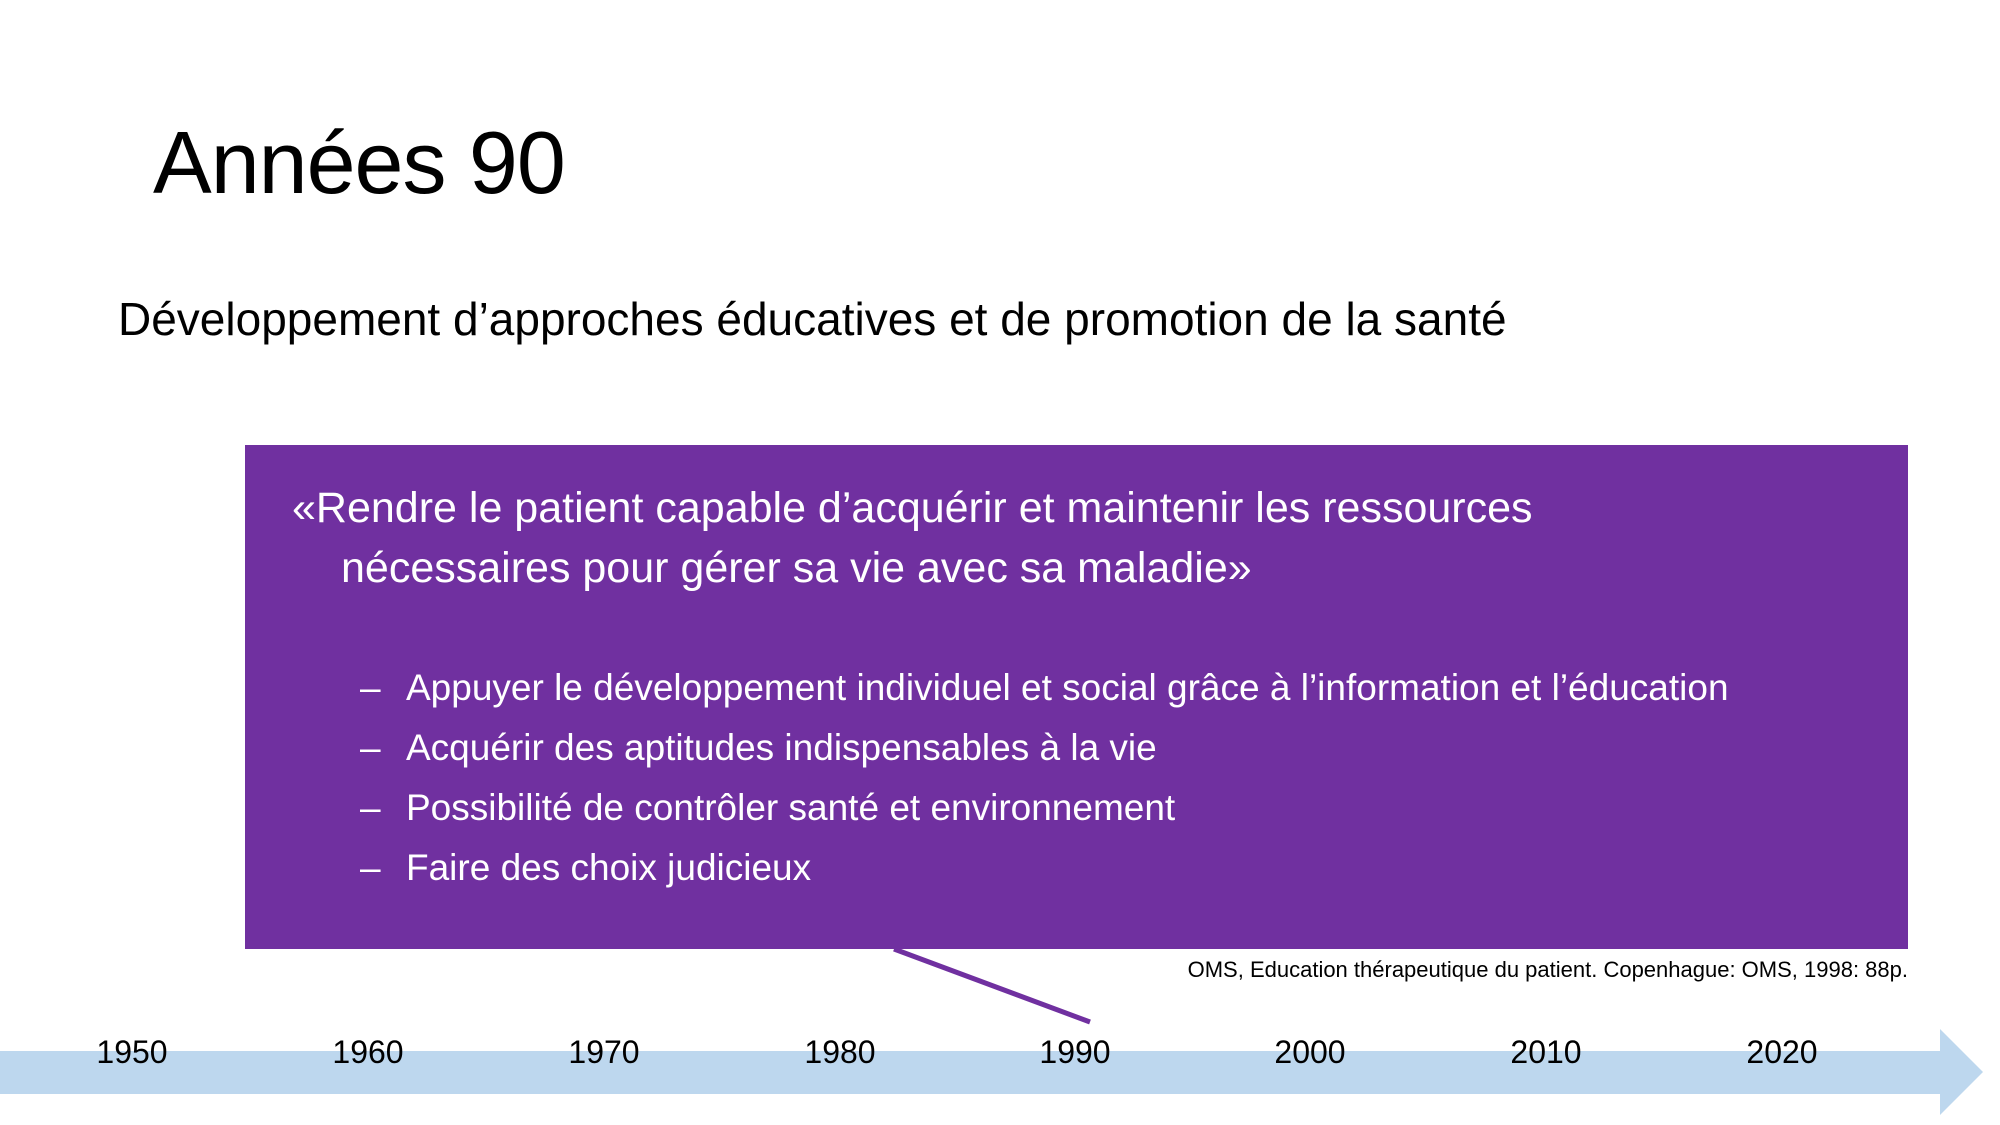 The width and height of the screenshot is (2000, 1125). What do you see at coordinates (1782, 1052) in the screenshot?
I see `timeline-year: 2020` at bounding box center [1782, 1052].